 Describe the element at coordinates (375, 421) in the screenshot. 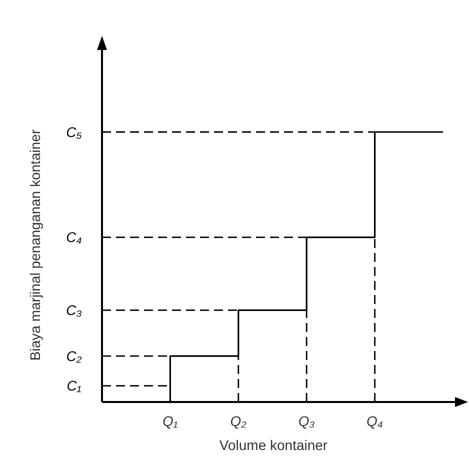

I see `x-tick-label: Q₄` at that location.